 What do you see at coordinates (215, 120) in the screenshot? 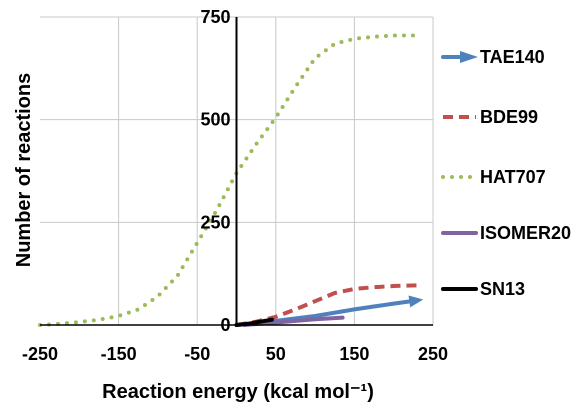
I see `y-tick-label: 500` at bounding box center [215, 120].